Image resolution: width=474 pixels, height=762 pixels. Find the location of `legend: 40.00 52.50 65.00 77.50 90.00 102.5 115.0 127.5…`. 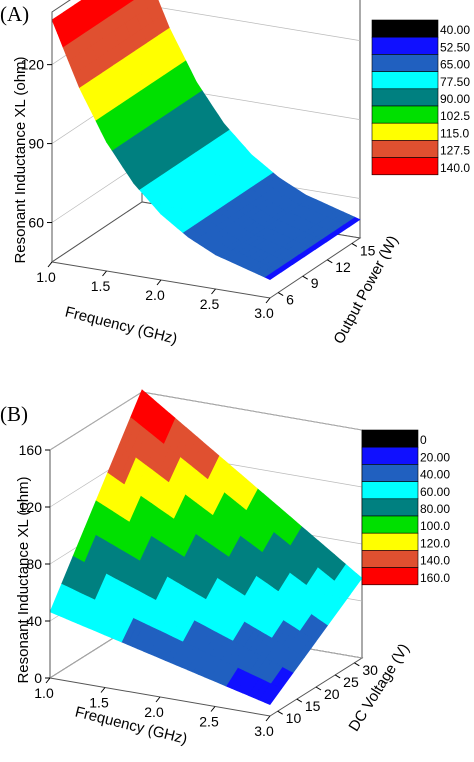

legend: 40.00 52.50 65.00 77.50 90.00 102.5 115.0 127.5… is located at coordinates (420, 97).